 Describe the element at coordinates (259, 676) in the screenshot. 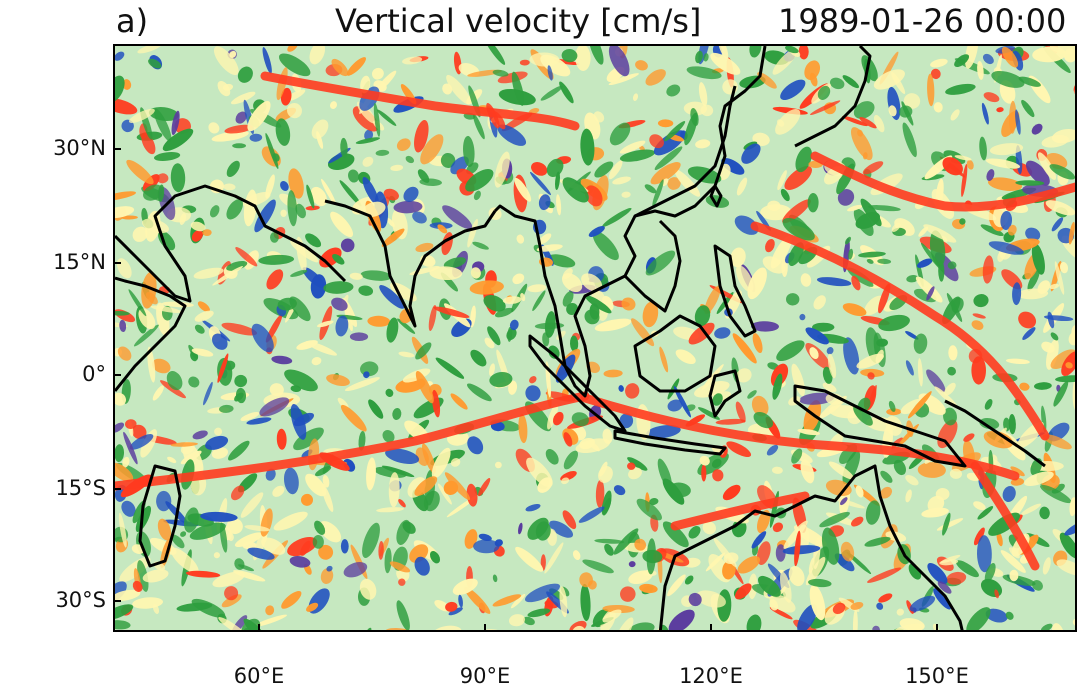

I see `lon-tick-label: 60°E` at that location.